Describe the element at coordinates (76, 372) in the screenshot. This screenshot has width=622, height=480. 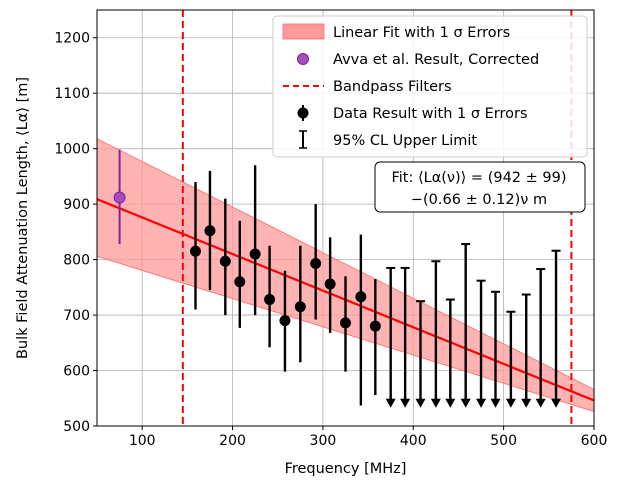
I see `y-tick-label: 600` at that location.